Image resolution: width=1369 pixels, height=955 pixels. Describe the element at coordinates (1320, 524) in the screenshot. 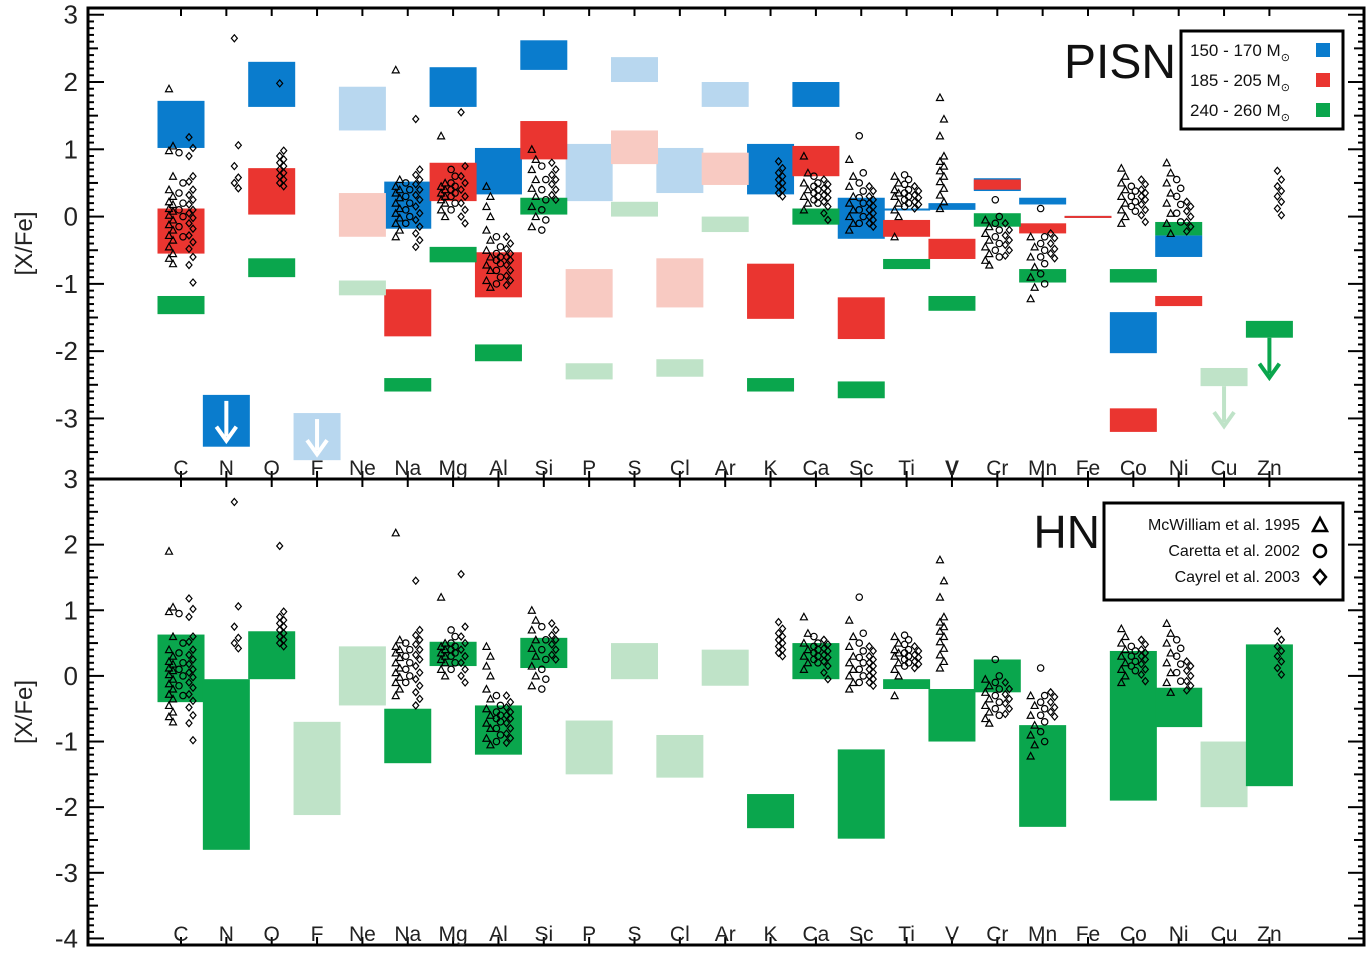

I see `legend-triangle-icon` at that location.